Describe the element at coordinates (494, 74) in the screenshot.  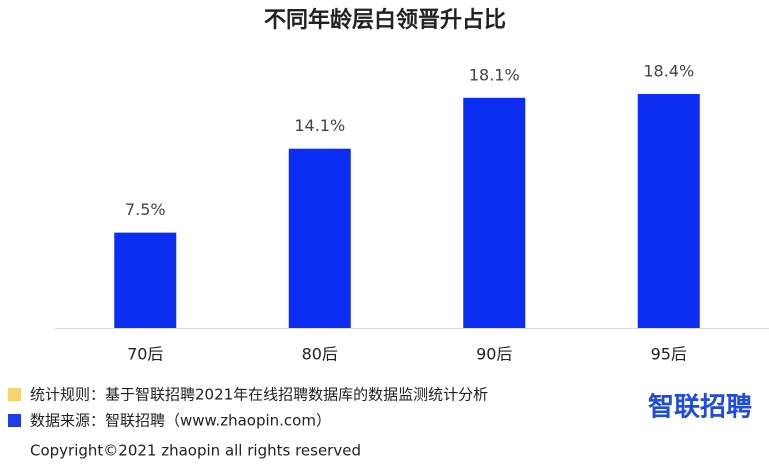
I see `value-label: 18.1%` at that location.